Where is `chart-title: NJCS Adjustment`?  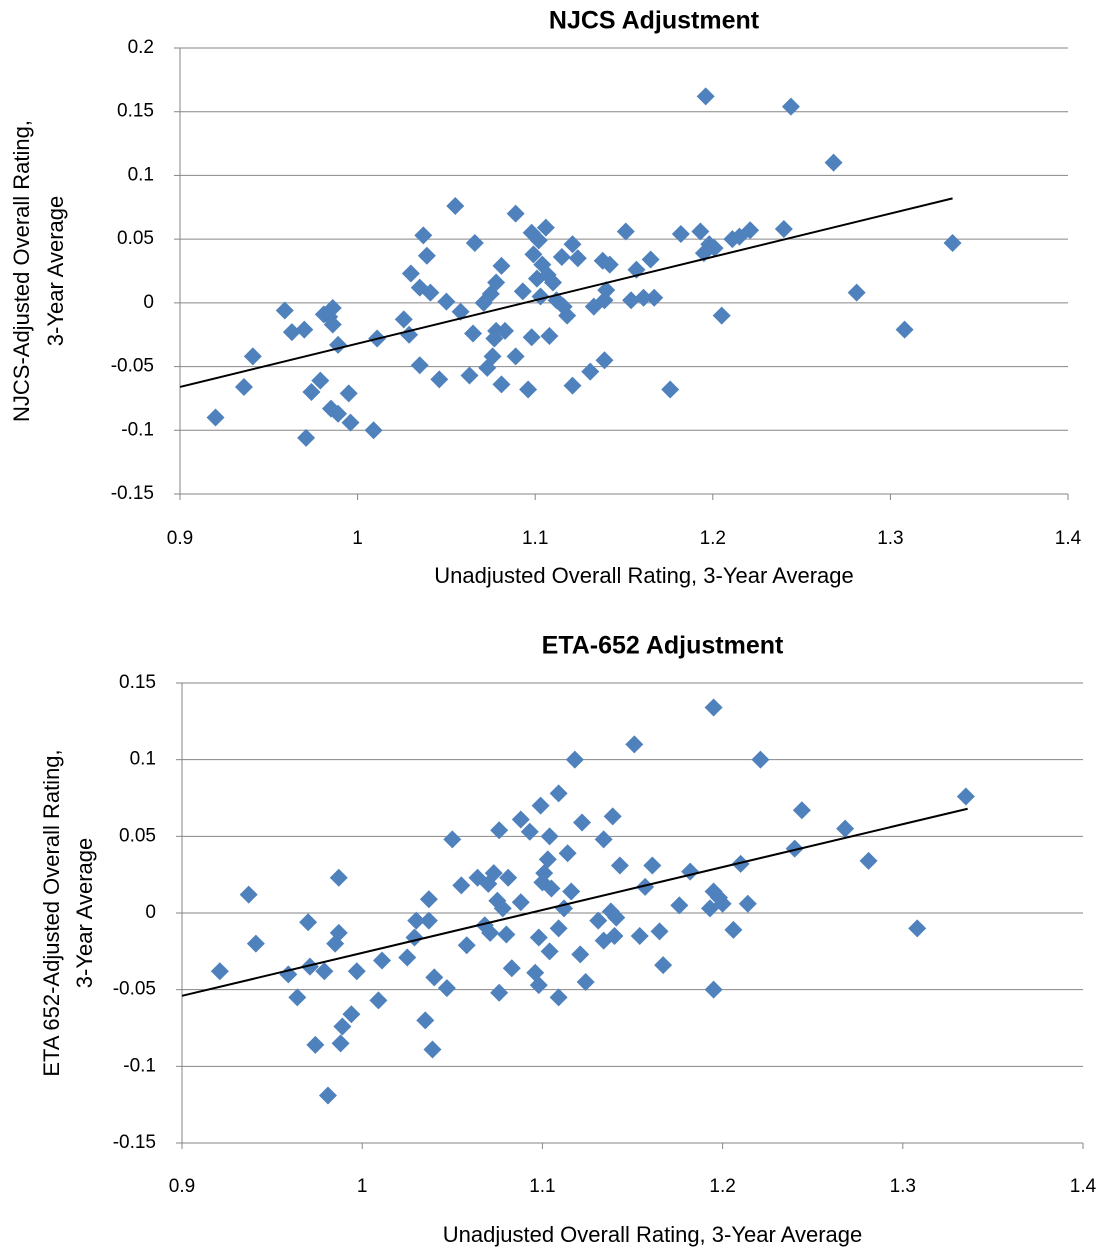
chart-title: NJCS Adjustment is located at coordinates (654, 21).